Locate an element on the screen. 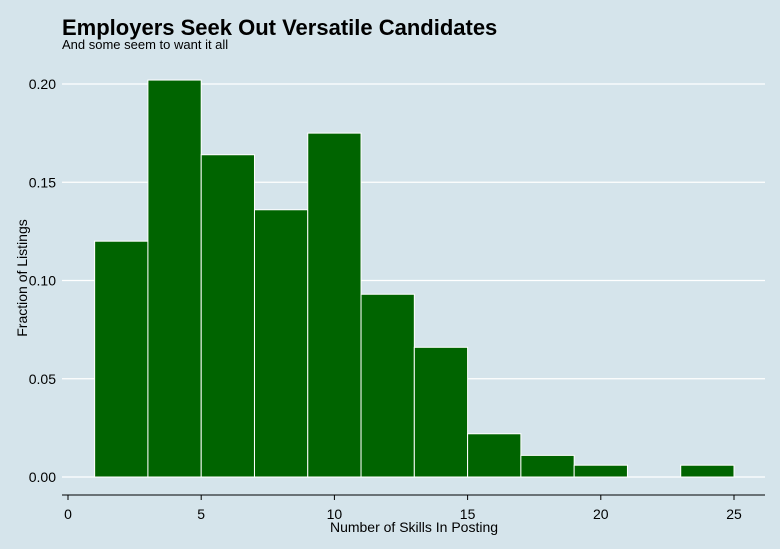  y-axis-label: Fraction of Listings is located at coordinates (22, 278).